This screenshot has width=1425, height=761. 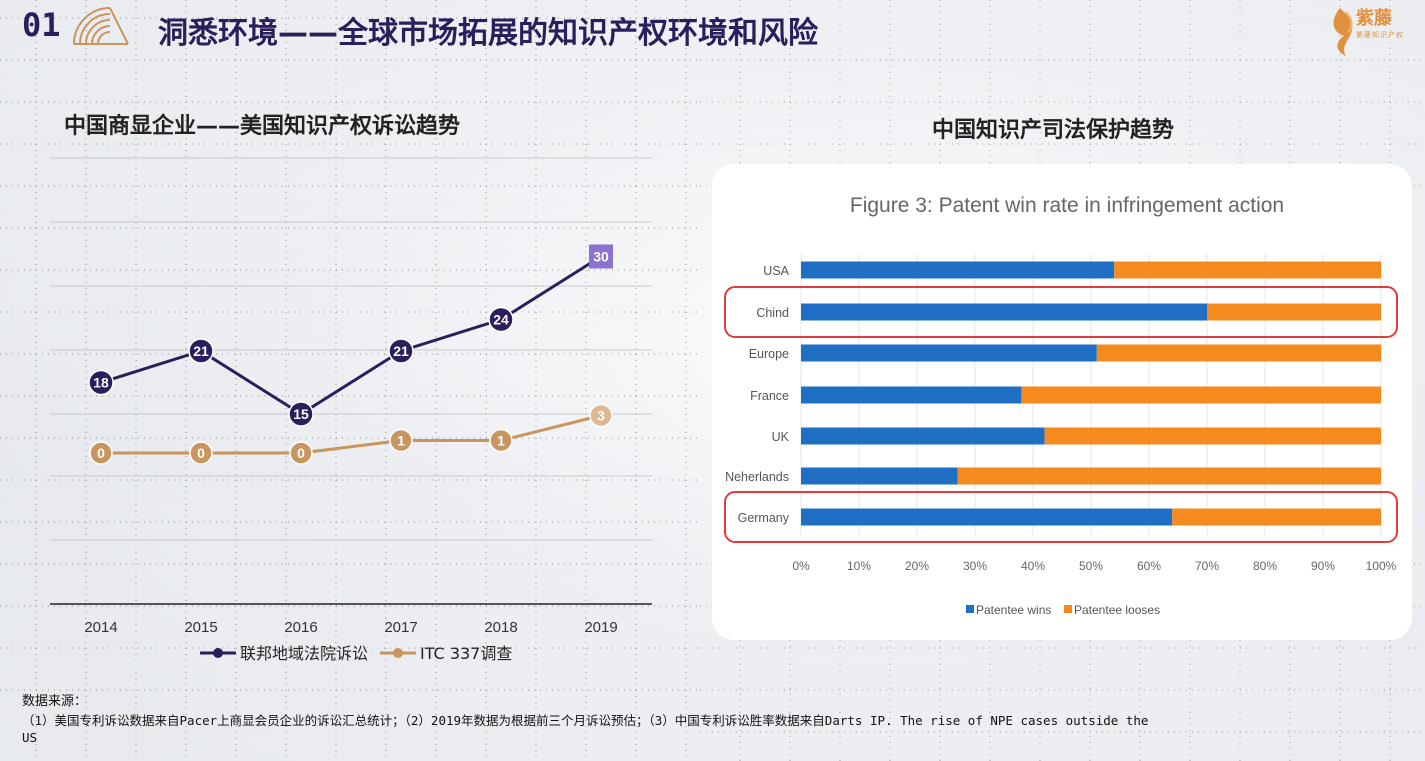 I want to click on federal-point-2014, so click(x=101, y=382).